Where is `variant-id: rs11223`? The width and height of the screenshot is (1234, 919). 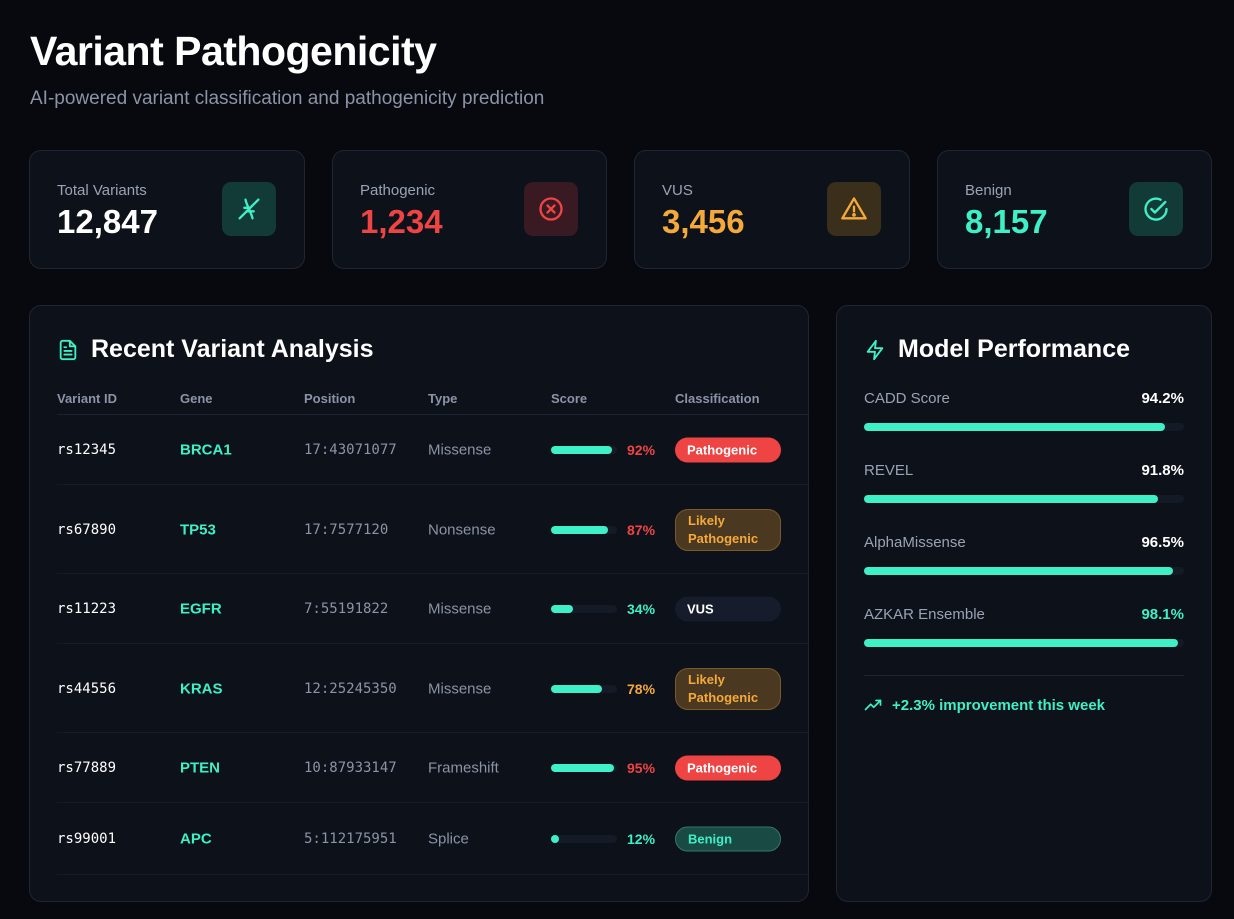
variant-id: rs11223 is located at coordinates (87, 609).